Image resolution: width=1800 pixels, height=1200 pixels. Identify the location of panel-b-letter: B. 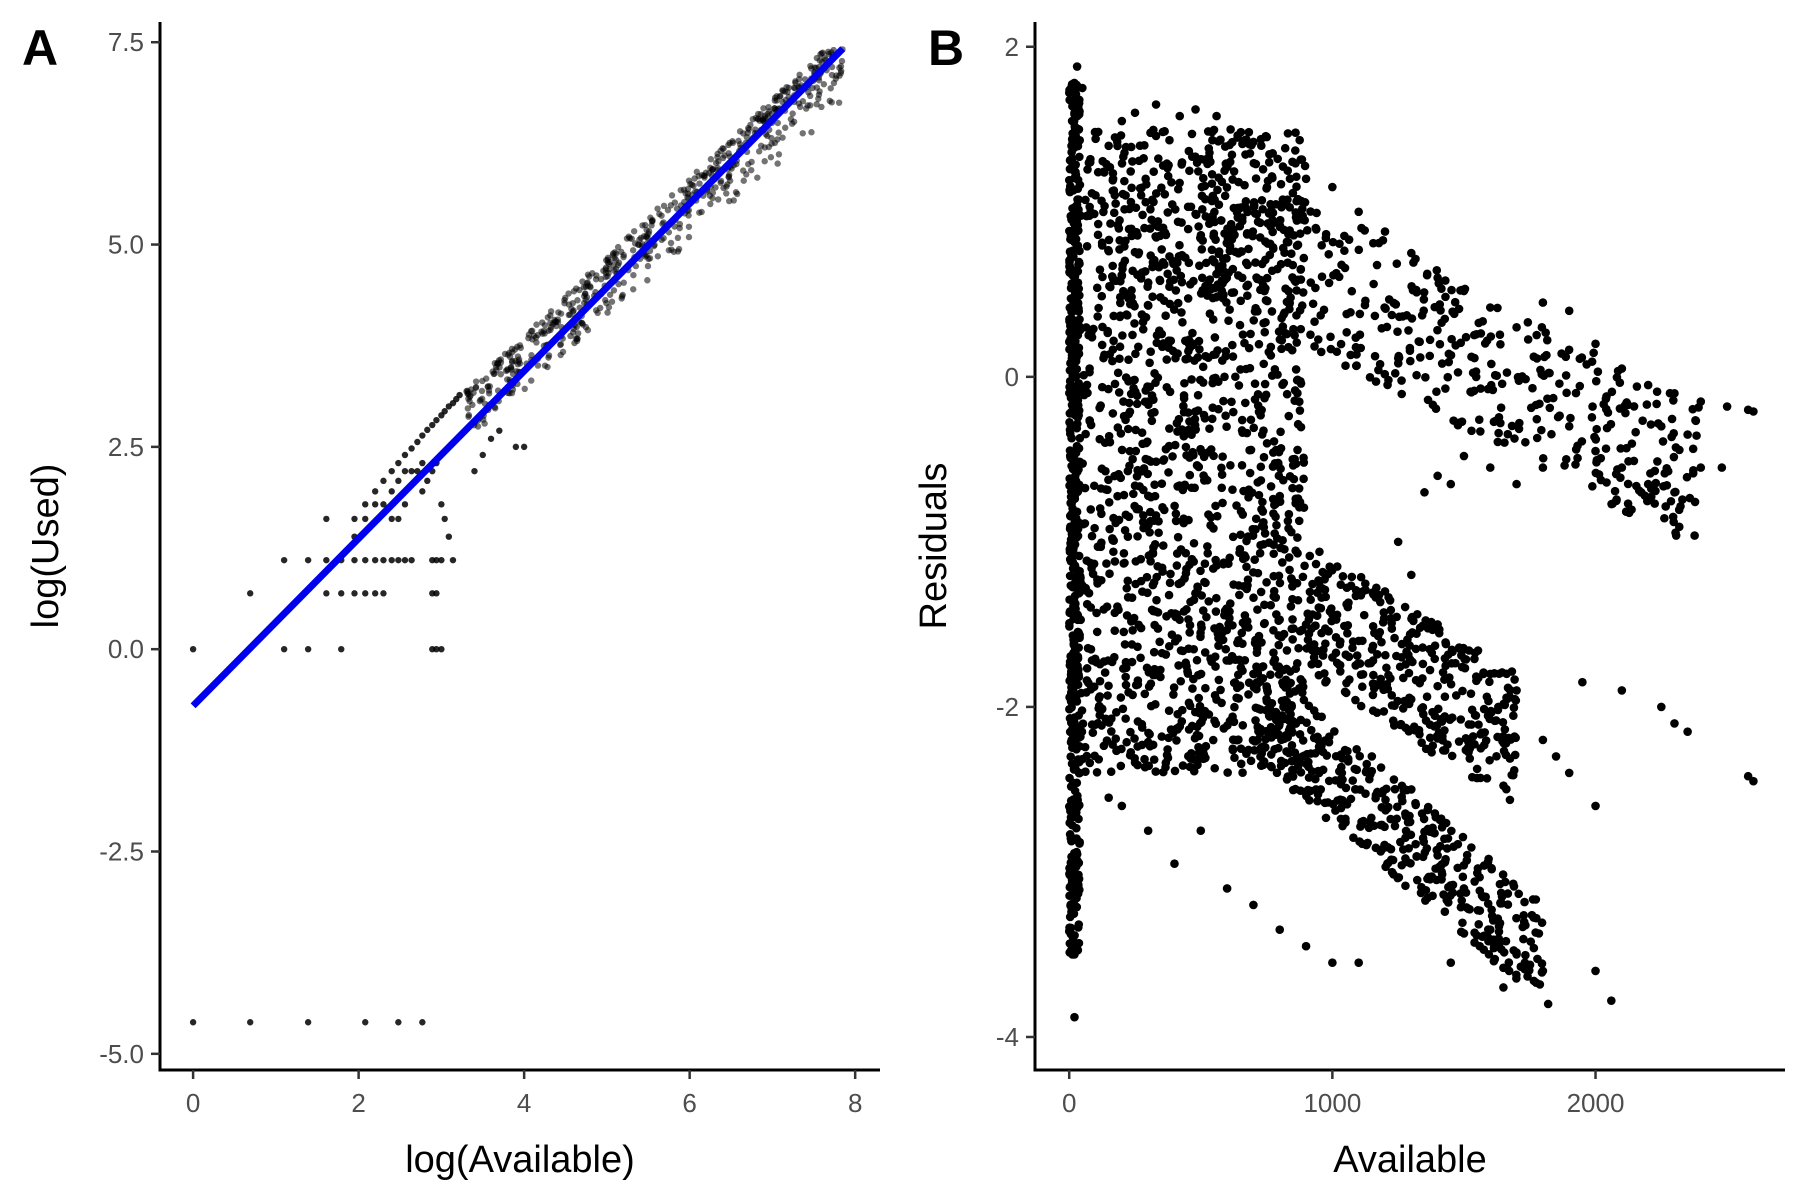
(946, 48).